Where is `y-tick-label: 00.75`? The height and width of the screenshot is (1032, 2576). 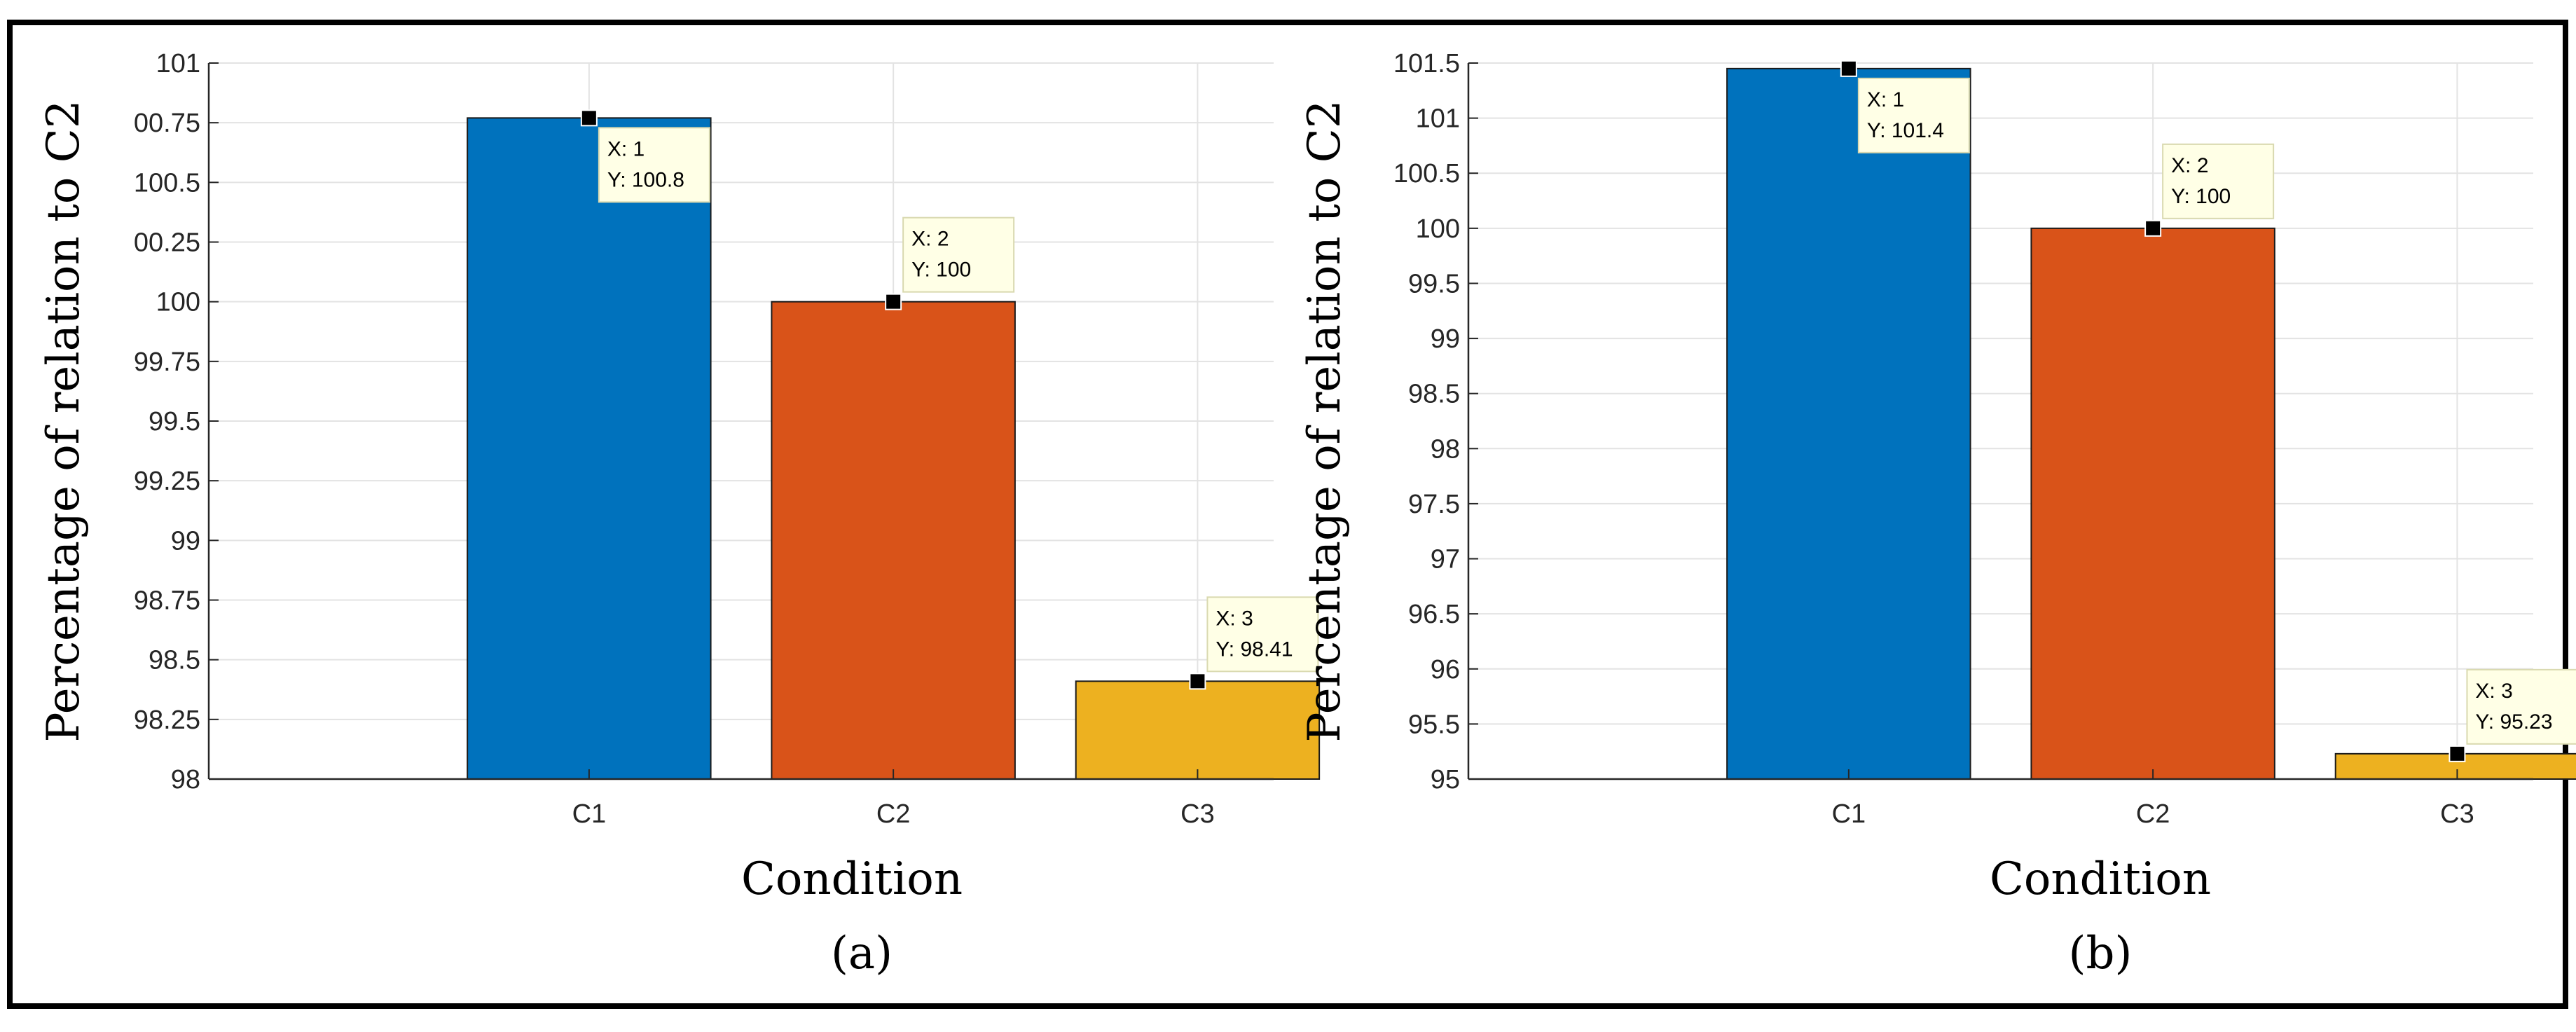
y-tick-label: 00.75 is located at coordinates (167, 124).